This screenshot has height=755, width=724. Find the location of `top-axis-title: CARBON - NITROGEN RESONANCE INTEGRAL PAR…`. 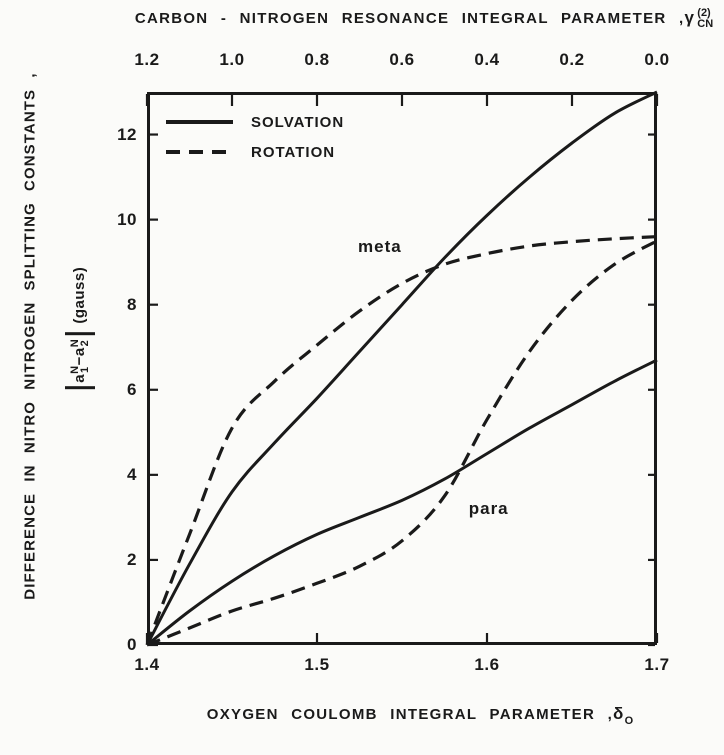

top-axis-title: CARBON - NITROGEN RESONANCE INTEGRAL PAR… is located at coordinates (424, 19).